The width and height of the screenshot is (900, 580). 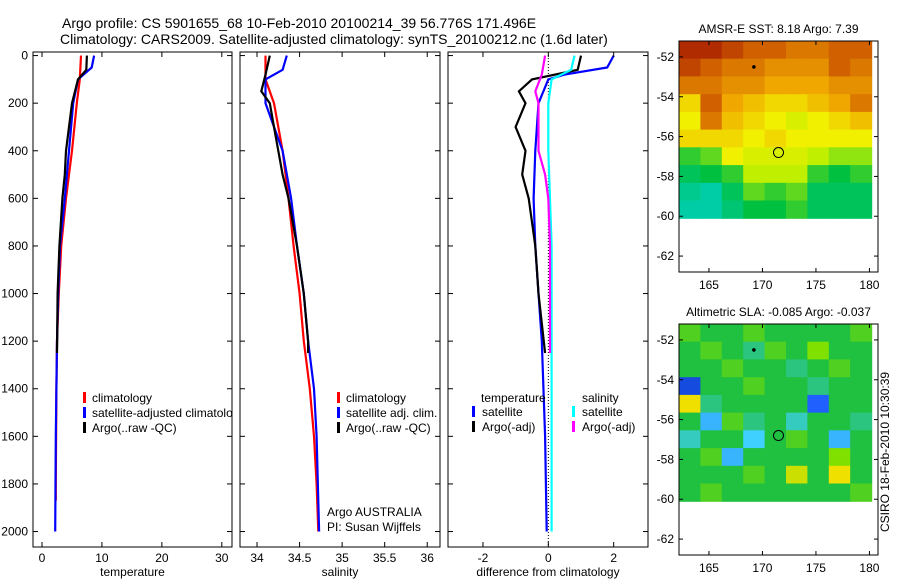 I want to click on x-tick-label: 180, so click(x=869, y=285).